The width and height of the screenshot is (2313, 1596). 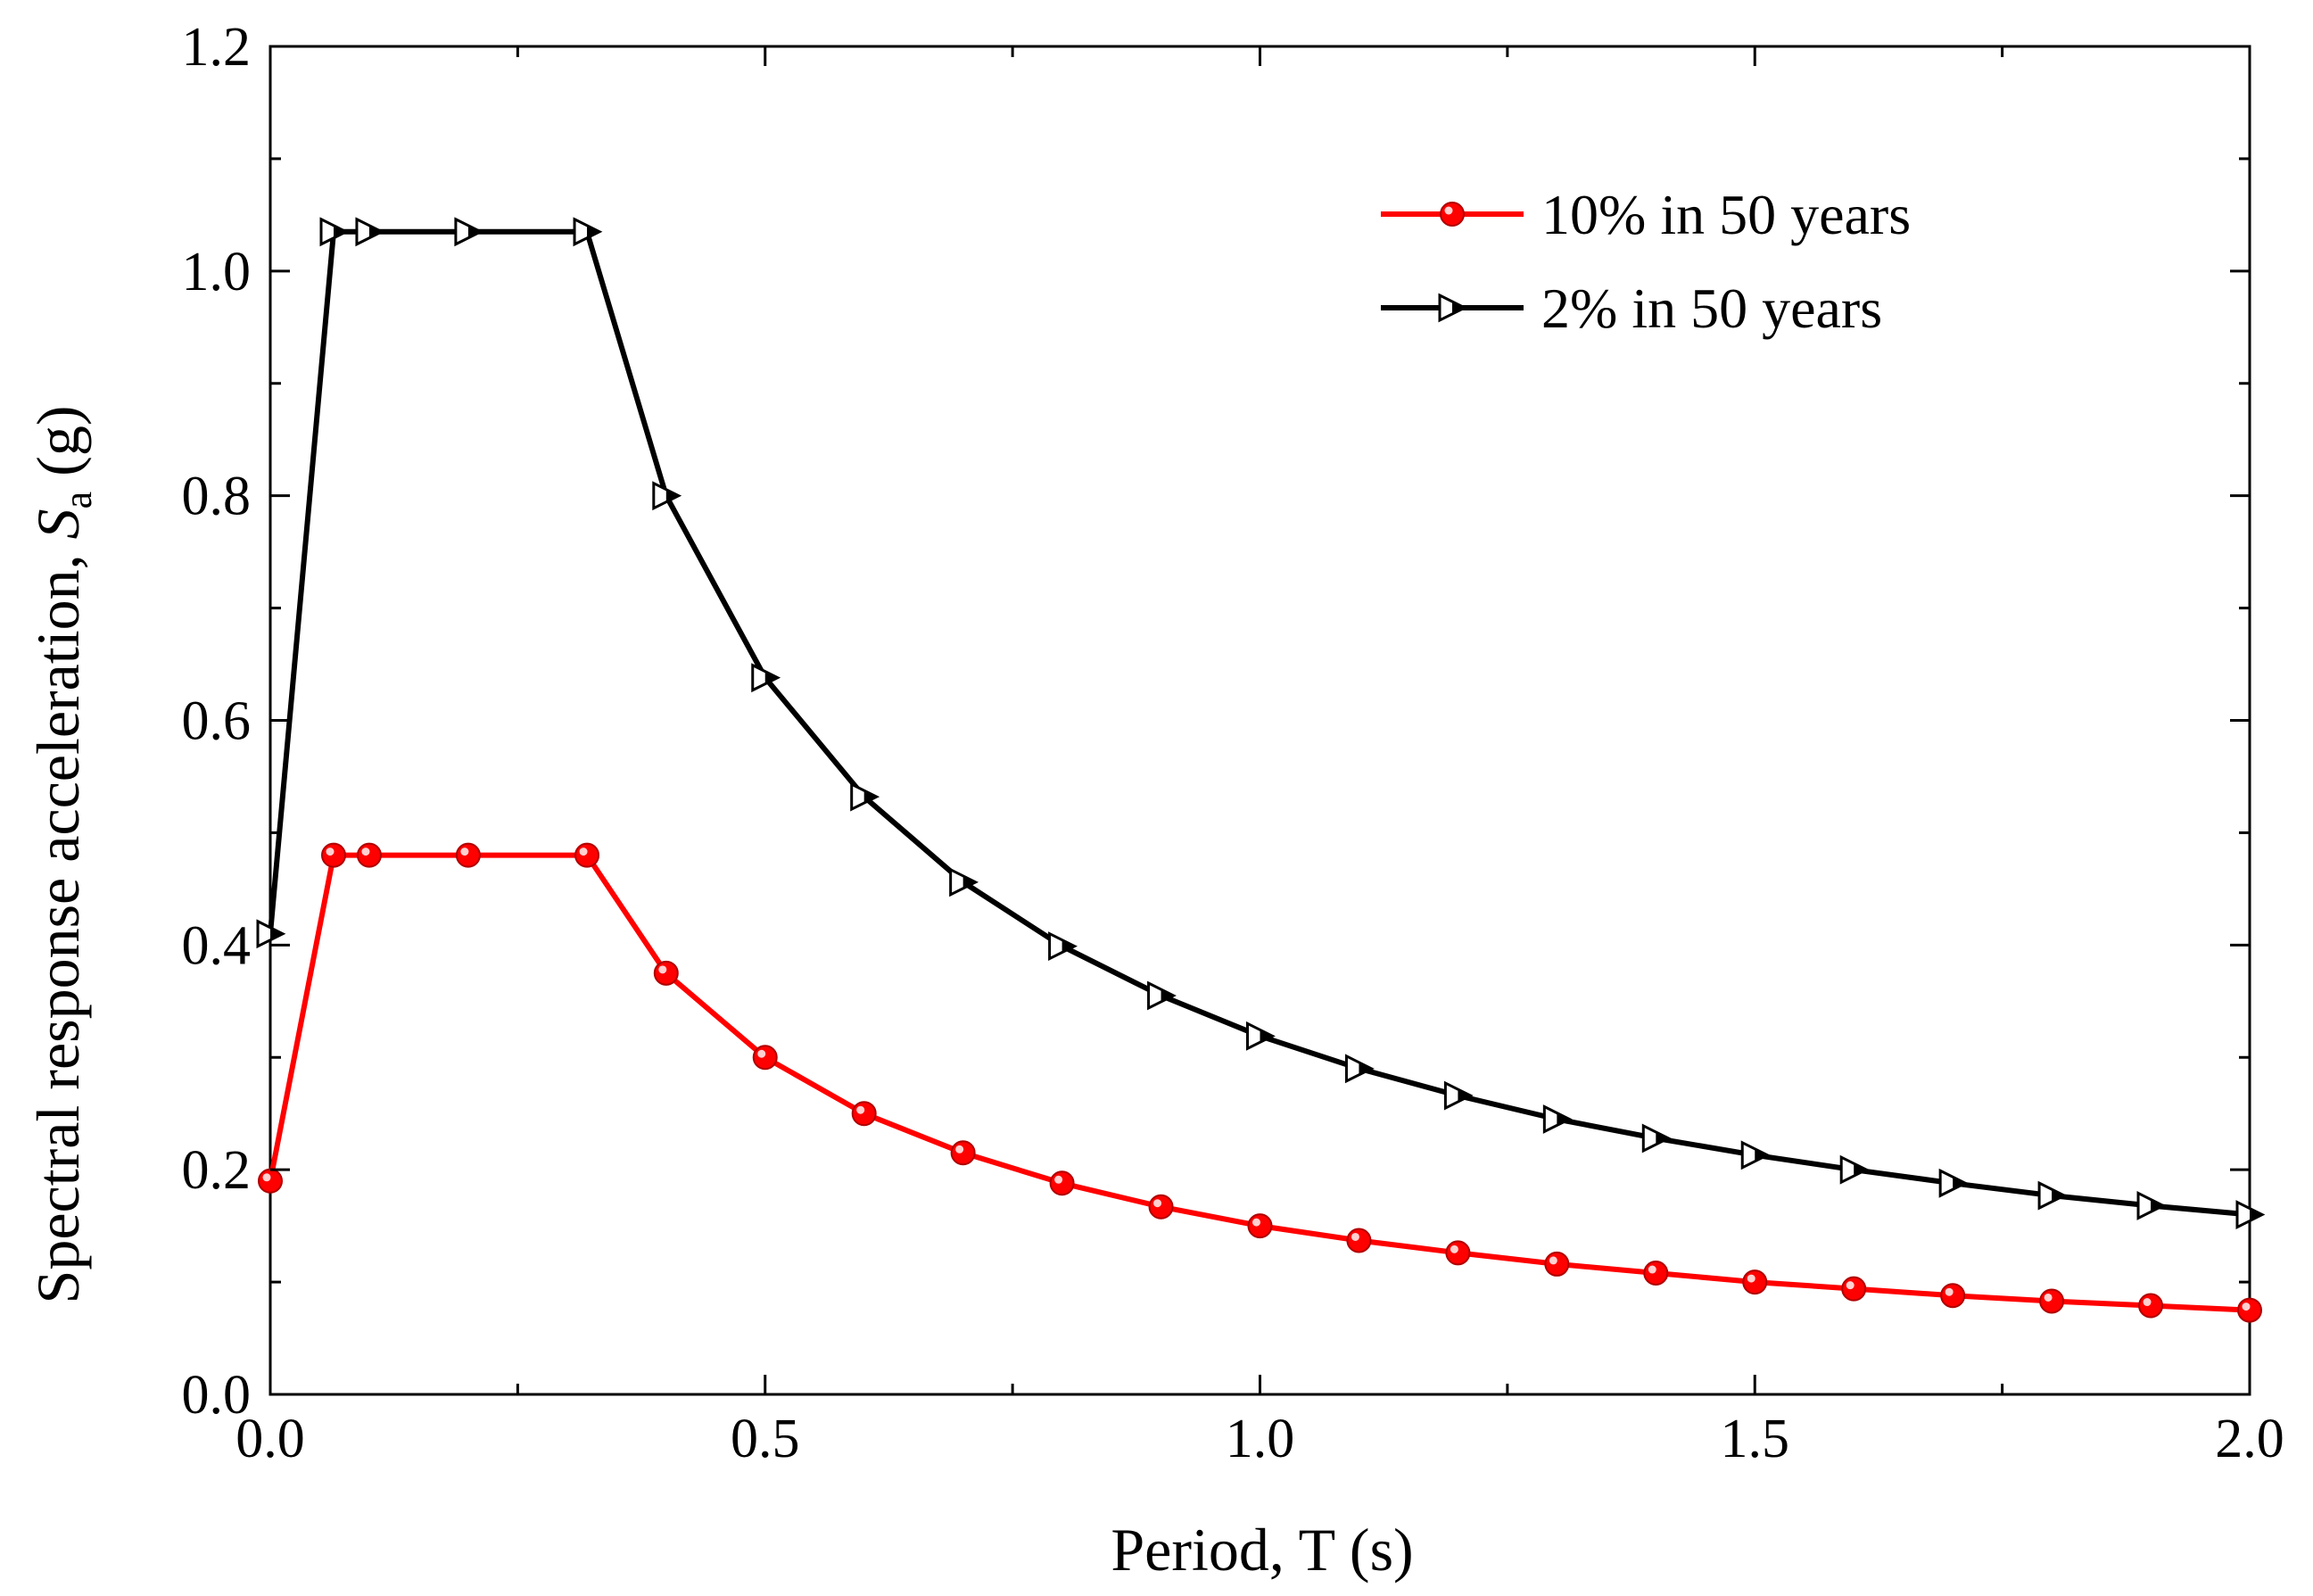 What do you see at coordinates (217, 945) in the screenshot?
I see `y-tick-label: 0.4` at bounding box center [217, 945].